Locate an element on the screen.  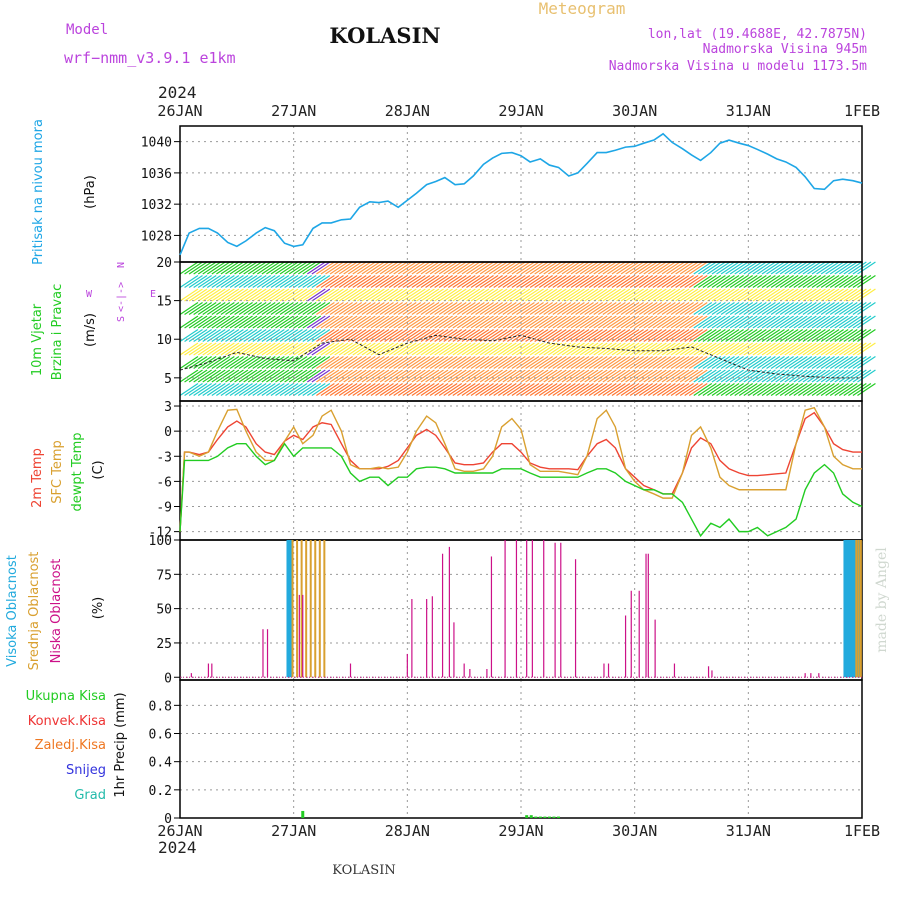
cloud-unit: (%) is located at coordinates (98, 608).